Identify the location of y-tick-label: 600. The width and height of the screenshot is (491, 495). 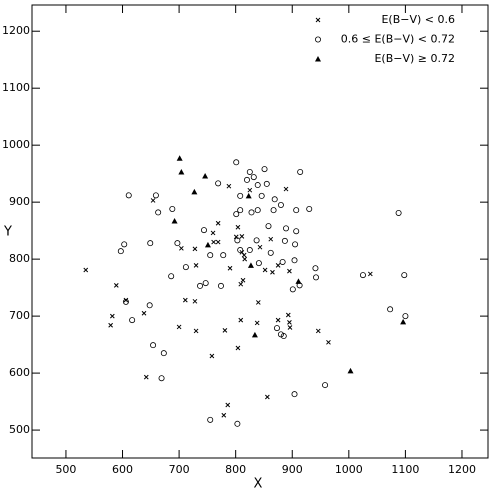
(19, 372).